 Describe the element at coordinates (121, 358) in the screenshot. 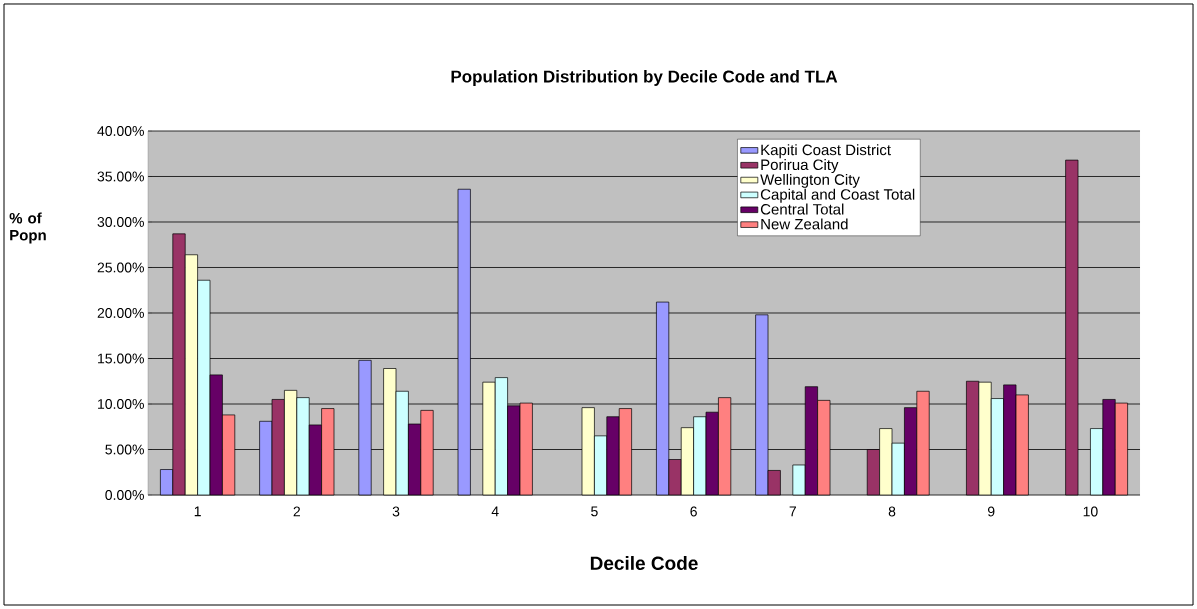

I see `y-tick-label: 15.00%` at that location.